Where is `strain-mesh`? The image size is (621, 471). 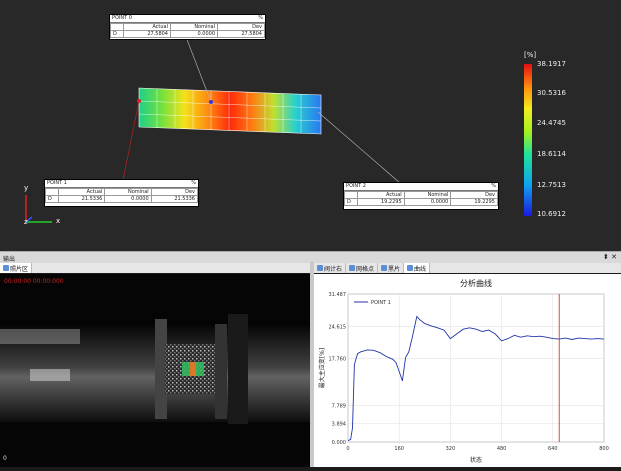 strain-mesh is located at coordinates (230, 111).